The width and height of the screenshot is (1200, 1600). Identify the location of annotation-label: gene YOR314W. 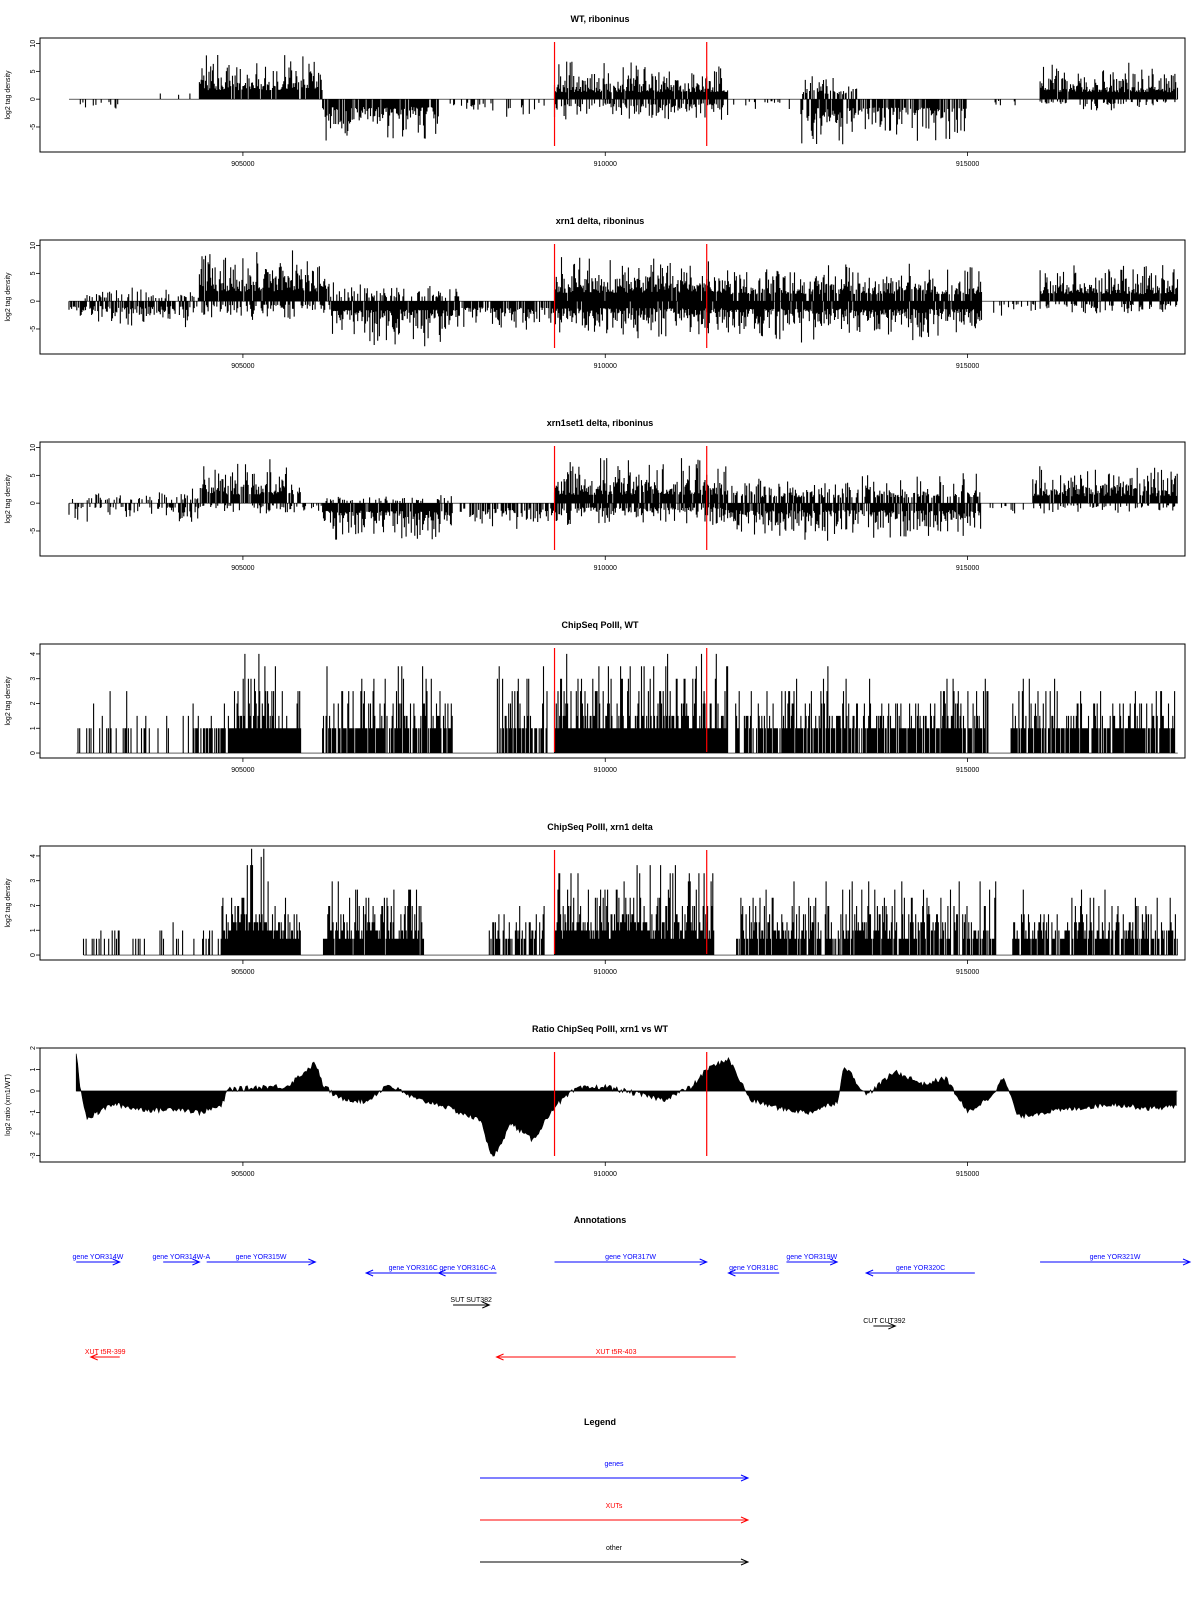
(98, 1257).